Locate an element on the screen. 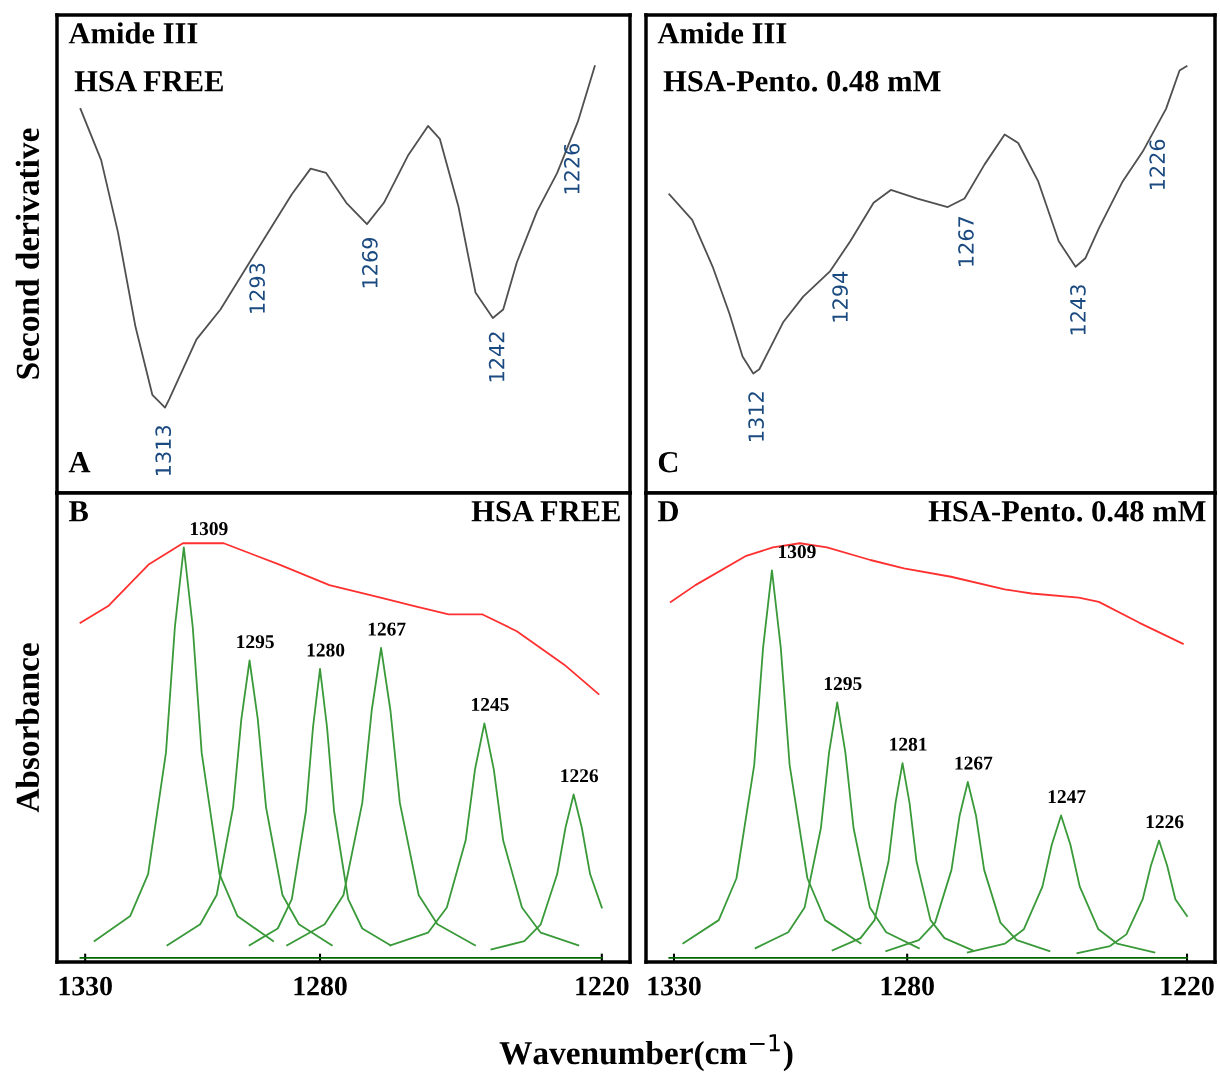 Image resolution: width=1220 pixels, height=1077 pixels. annotation: 1280 is located at coordinates (326, 650).